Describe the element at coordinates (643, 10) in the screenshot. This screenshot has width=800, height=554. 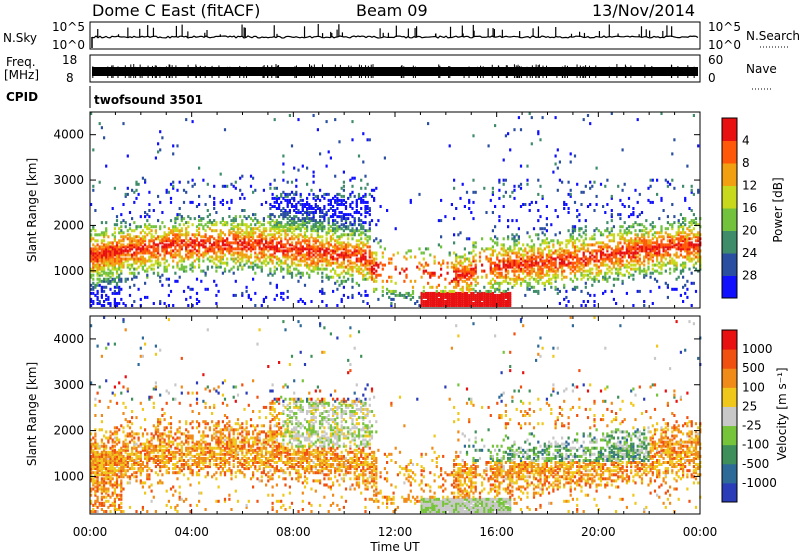
I see `date-title: 13/Nov/2014` at that location.